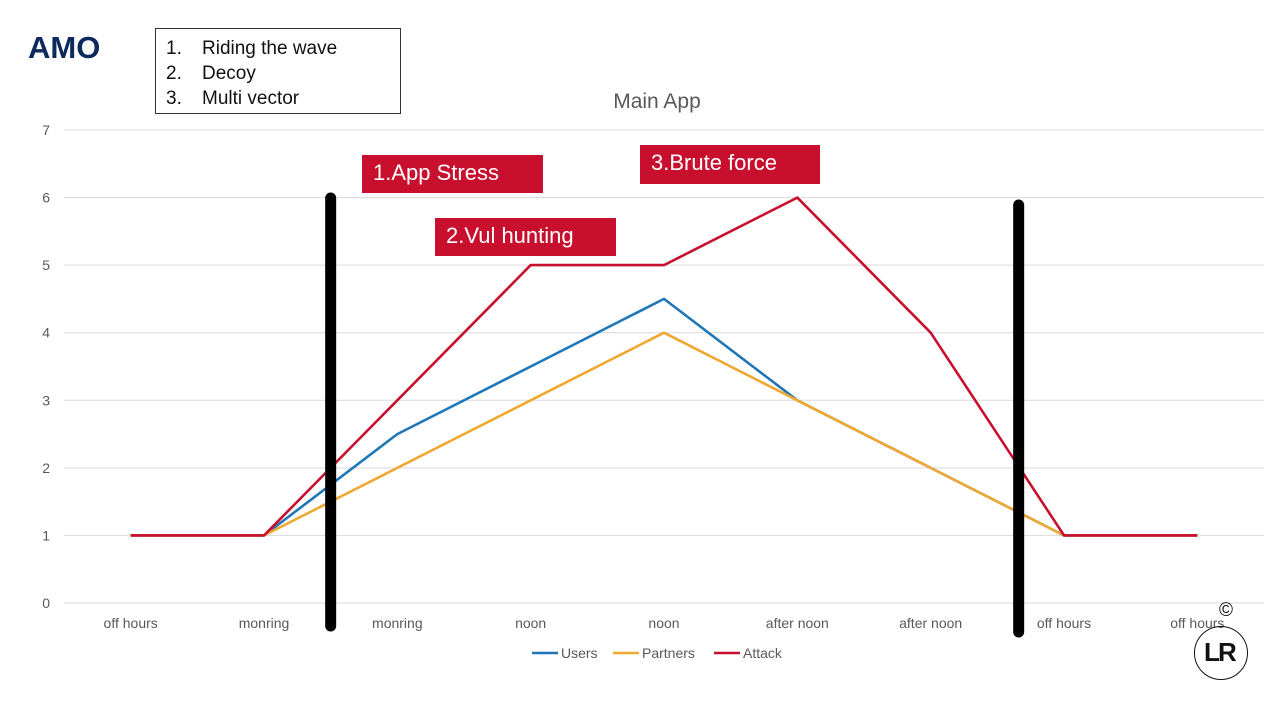 This screenshot has width=1280, height=720. What do you see at coordinates (46, 130) in the screenshot?
I see `y-tick-label: 7` at bounding box center [46, 130].